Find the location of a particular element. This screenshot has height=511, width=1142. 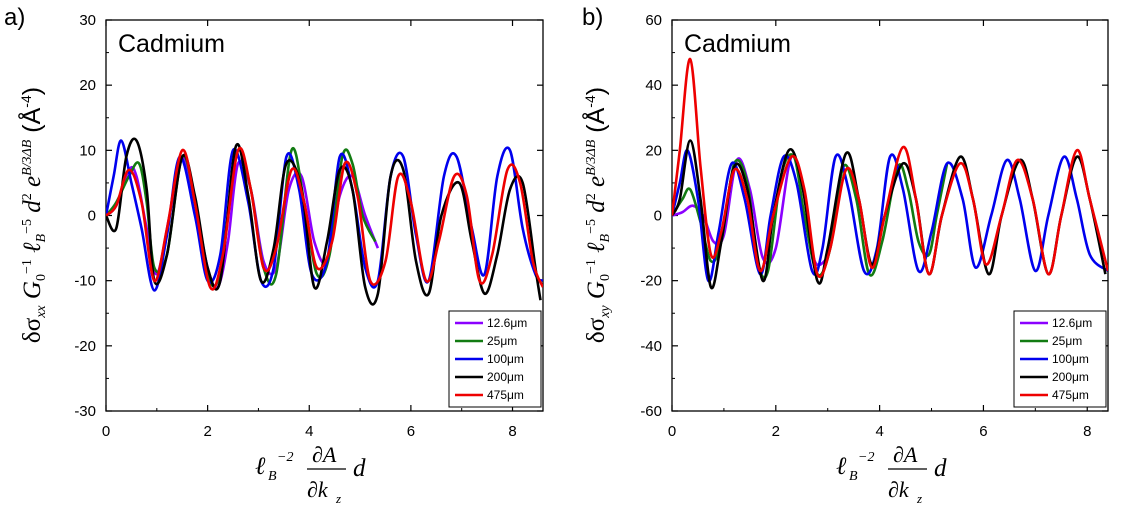

annotation-label-b: Cadmium is located at coordinates (737, 44).